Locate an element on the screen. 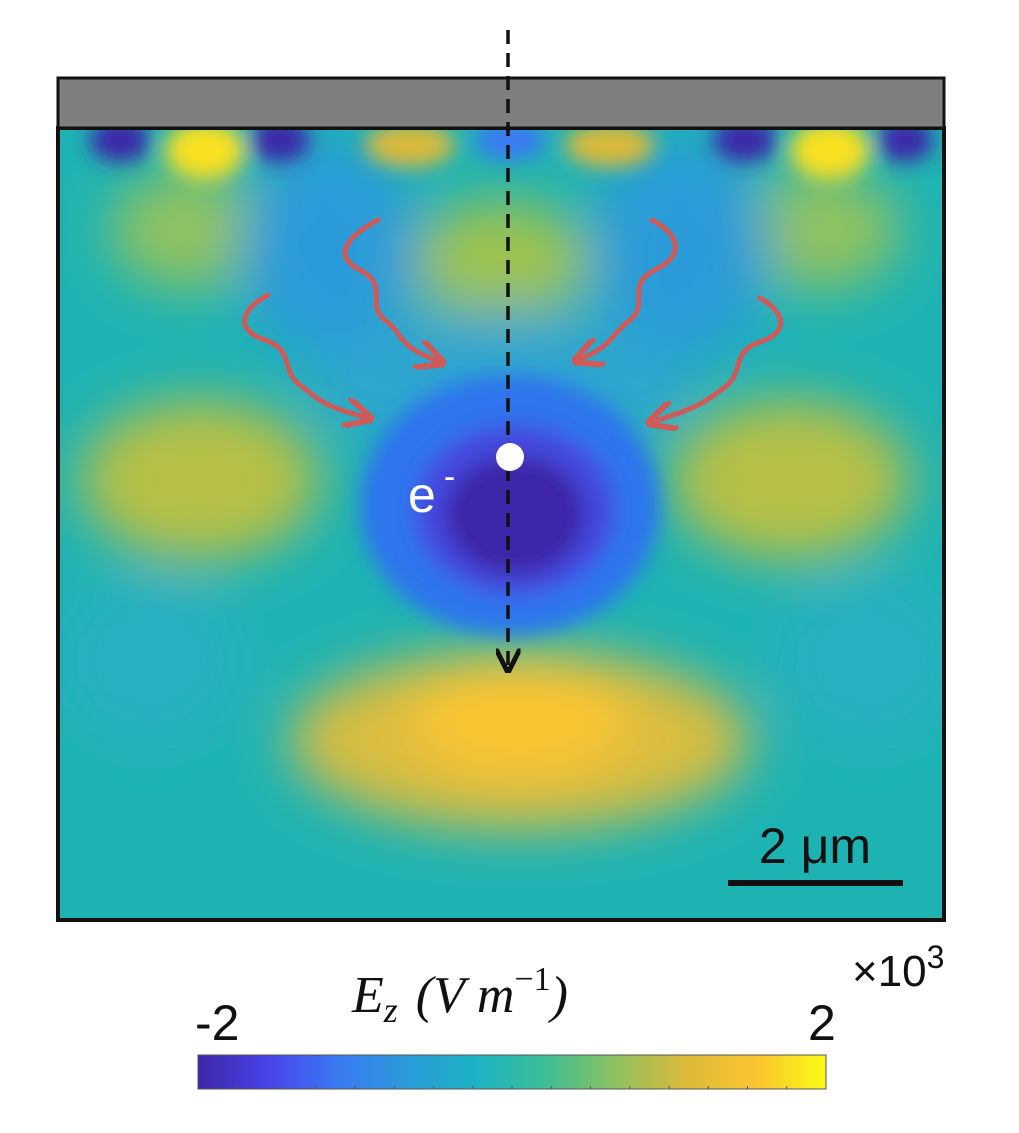  electron-label: e- is located at coordinates (431, 490).